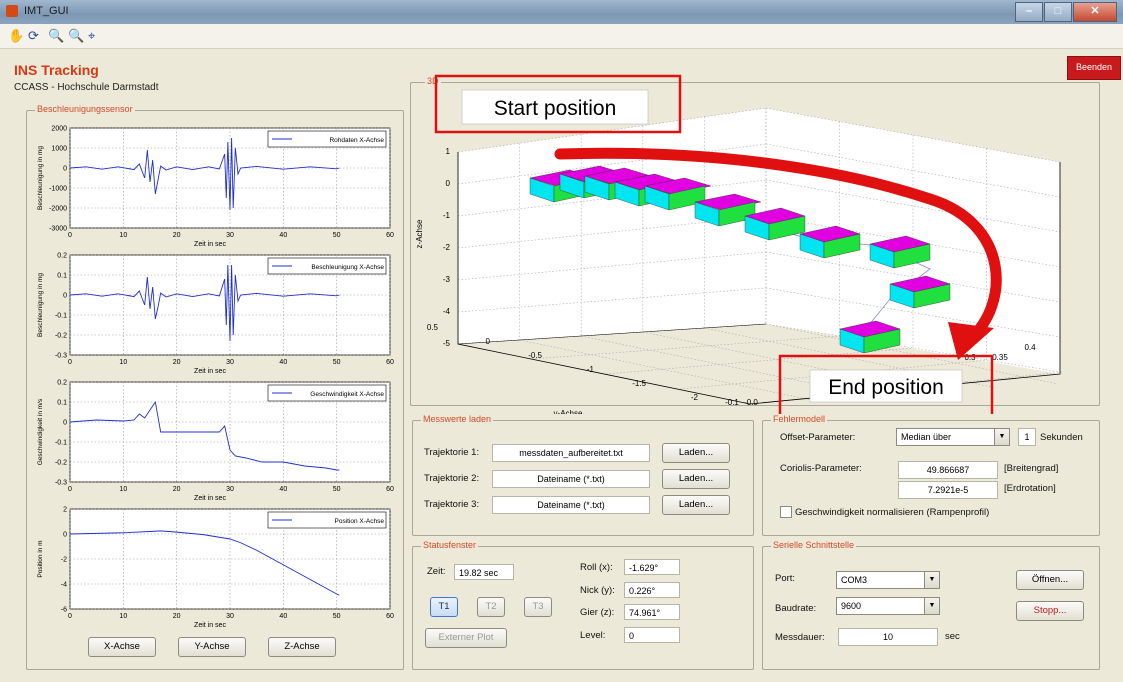  Describe the element at coordinates (786, 512) in the screenshot. I see `normalize-velocity-checkbox` at that location.